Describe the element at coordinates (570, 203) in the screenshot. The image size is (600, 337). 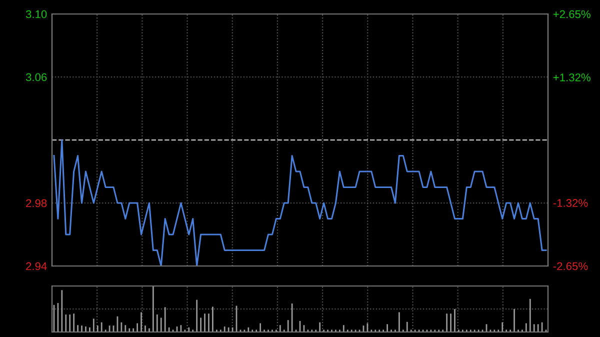
I see `y2-tick-label: -1.32%` at that location.